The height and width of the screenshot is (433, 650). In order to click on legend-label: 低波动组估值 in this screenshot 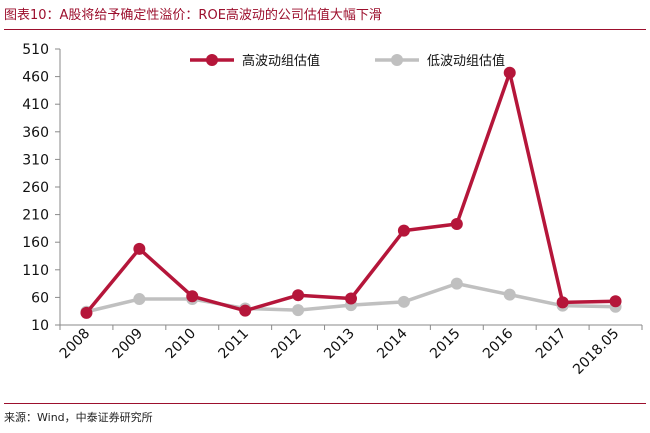, I will do `click(466, 61)`.